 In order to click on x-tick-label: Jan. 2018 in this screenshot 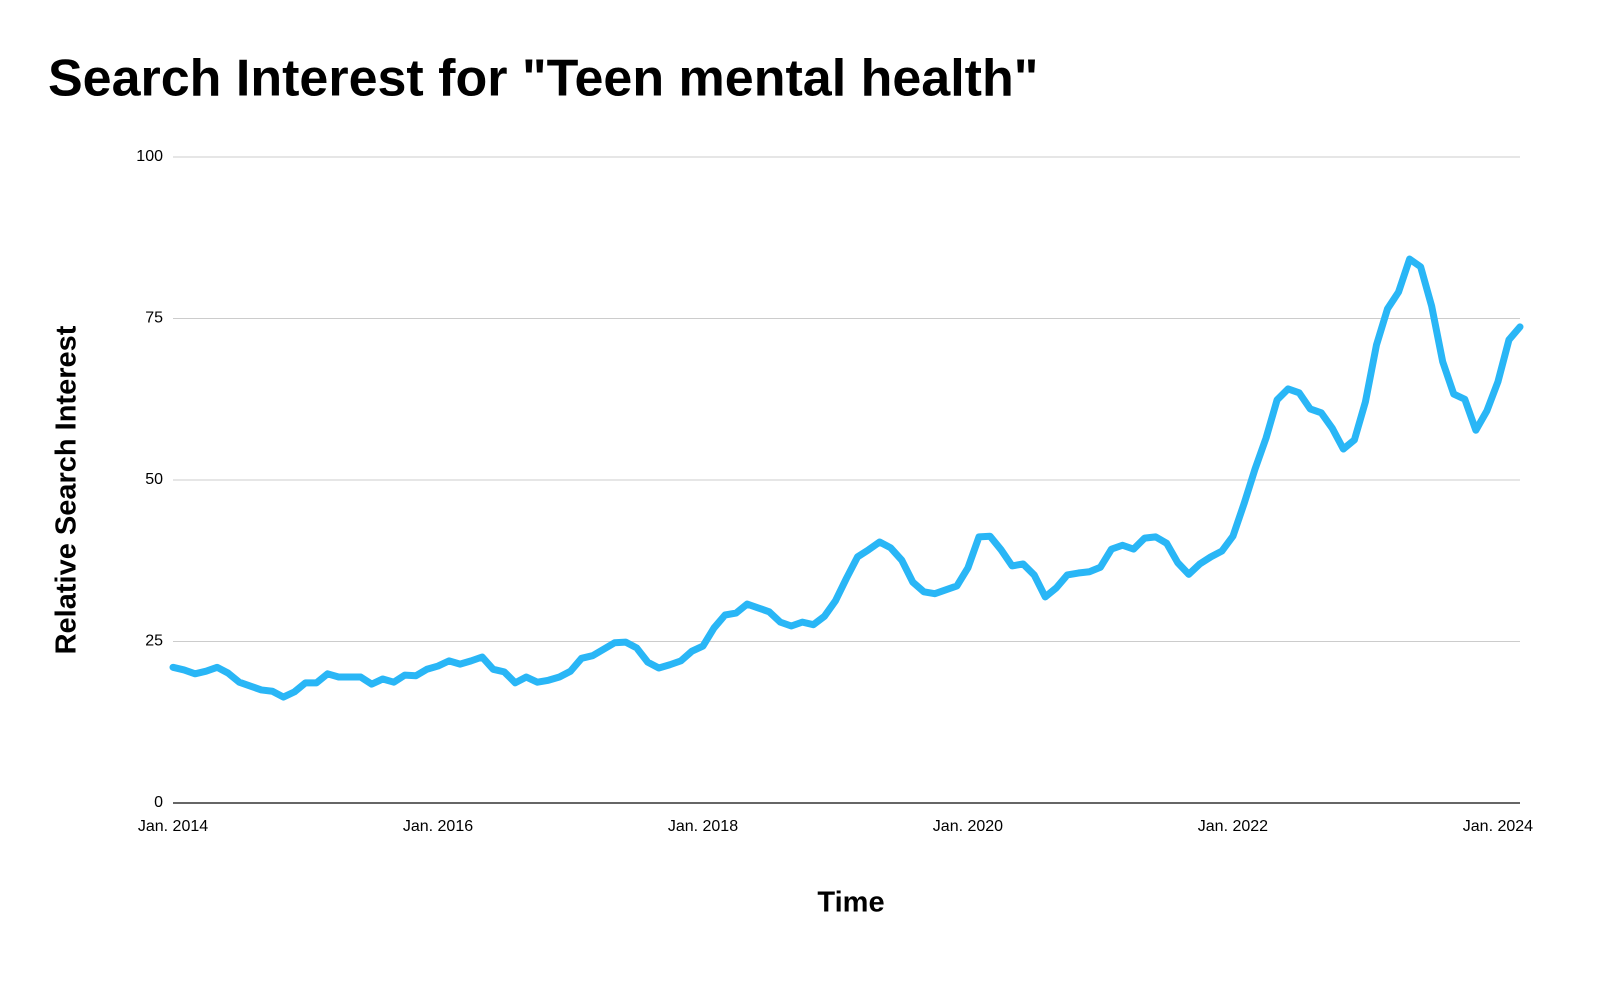, I will do `click(703, 826)`.